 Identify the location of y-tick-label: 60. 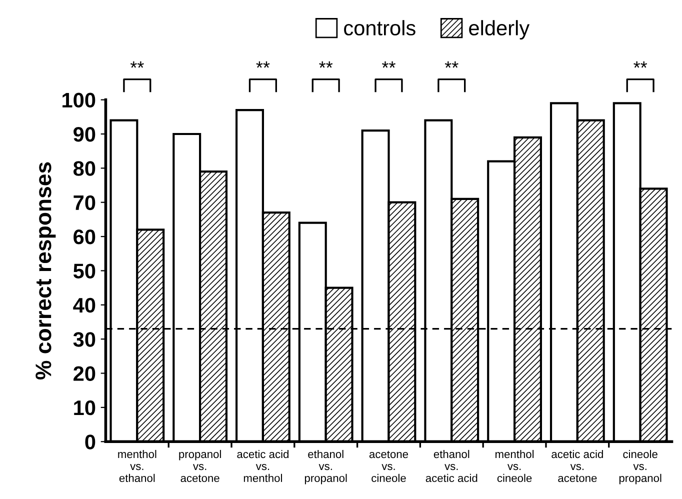
(85, 237).